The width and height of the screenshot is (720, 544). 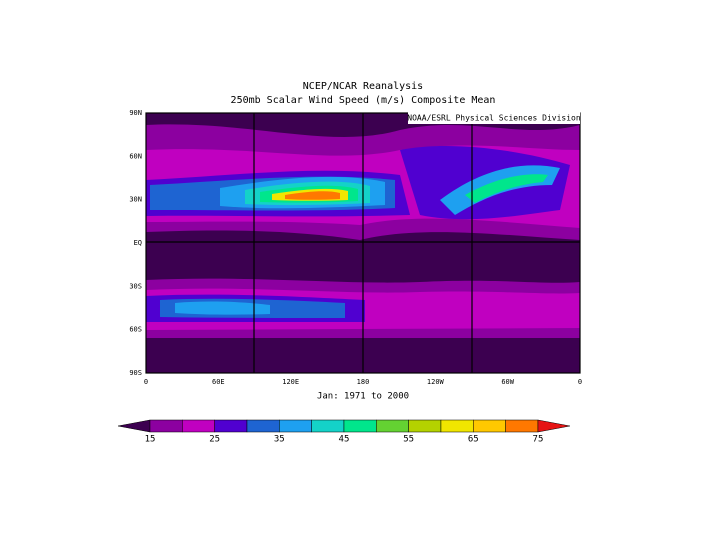 I want to click on credit-box, so click(x=494, y=117).